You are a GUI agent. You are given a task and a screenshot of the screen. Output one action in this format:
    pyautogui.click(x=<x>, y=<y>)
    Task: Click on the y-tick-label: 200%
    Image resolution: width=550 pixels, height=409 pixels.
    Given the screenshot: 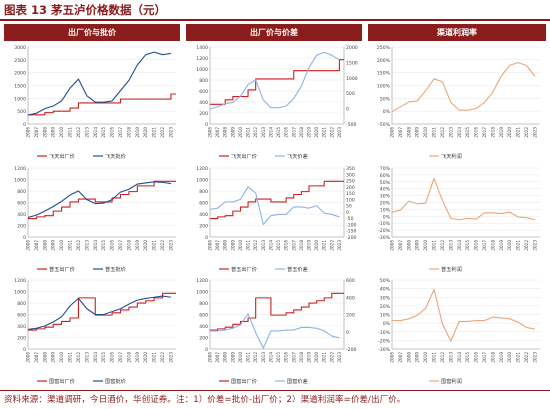 What is the action you would take?
    pyautogui.click(x=384, y=61)
    